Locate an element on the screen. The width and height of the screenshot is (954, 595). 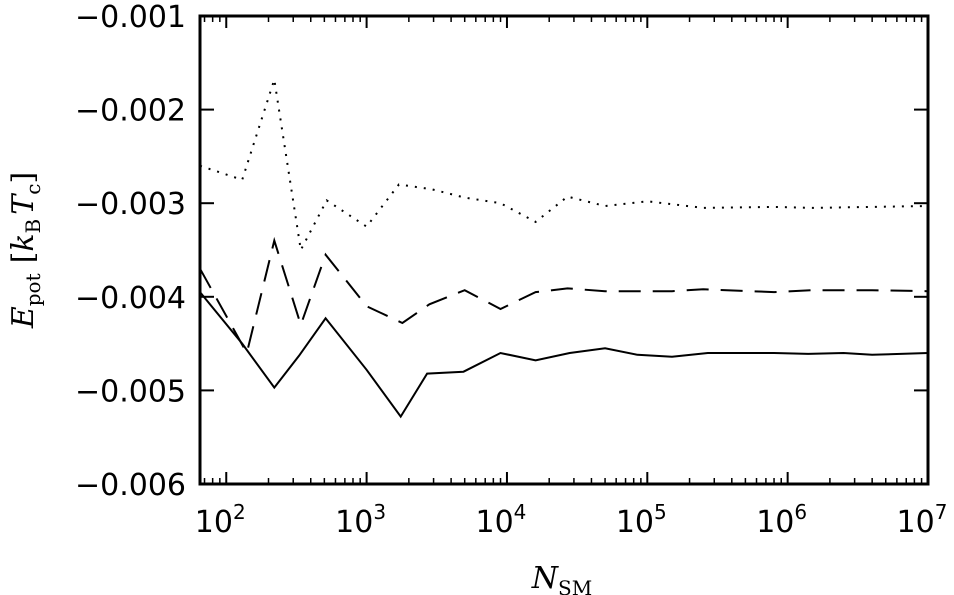
y-tick-label: −0.003 is located at coordinates (130, 204).